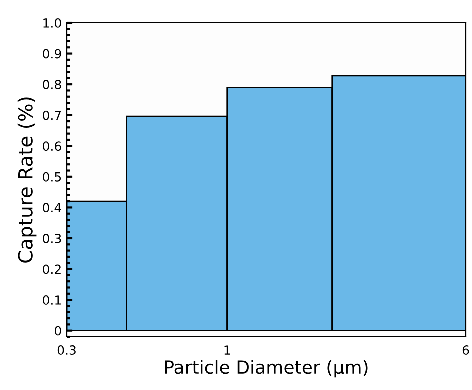  I want to click on y-tick-label: 0.3, so click(52, 239).